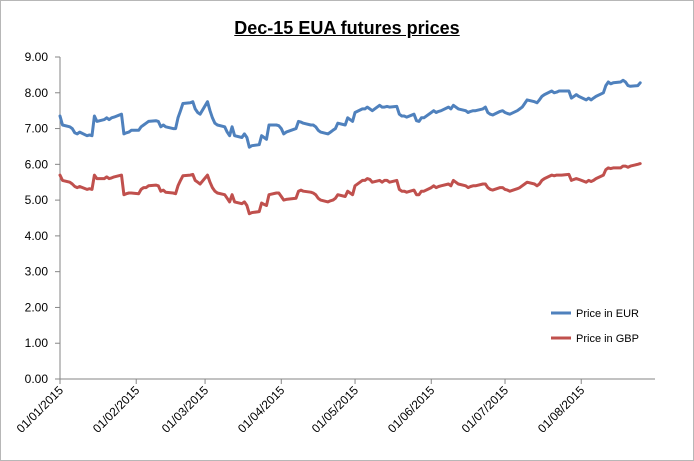 Image resolution: width=694 pixels, height=461 pixels. I want to click on y-tick-label: 7.00, so click(37, 129).